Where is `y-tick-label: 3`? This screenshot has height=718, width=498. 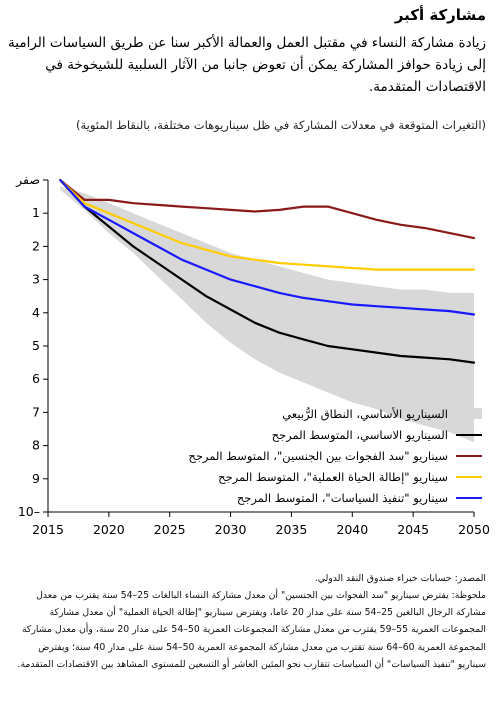 y-tick-label: 3 is located at coordinates (36, 279).